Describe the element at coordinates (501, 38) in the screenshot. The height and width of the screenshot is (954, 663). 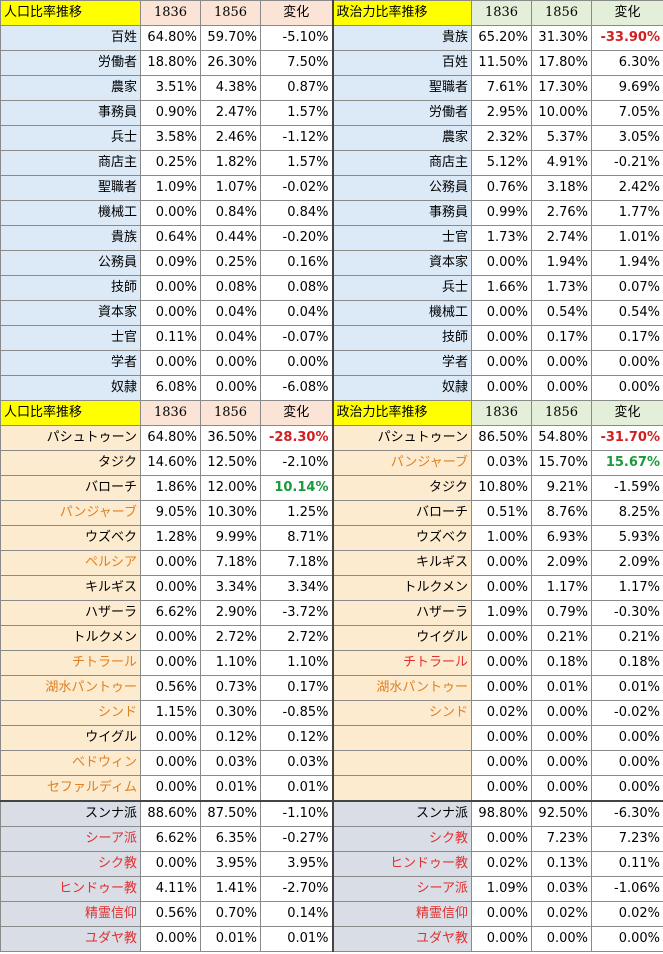
I see `value-1836: 65.20%` at that location.